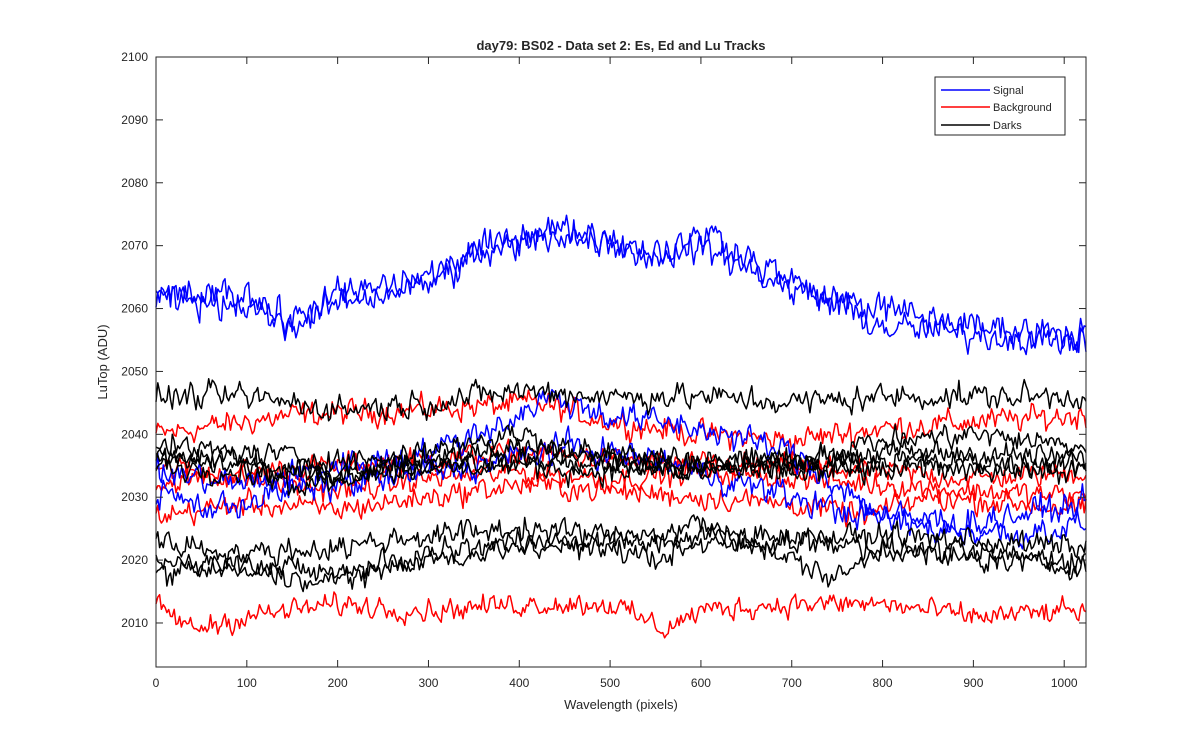 This screenshot has width=1200, height=755. Describe the element at coordinates (519, 683) in the screenshot. I see `x-tick-label: 400` at that location.